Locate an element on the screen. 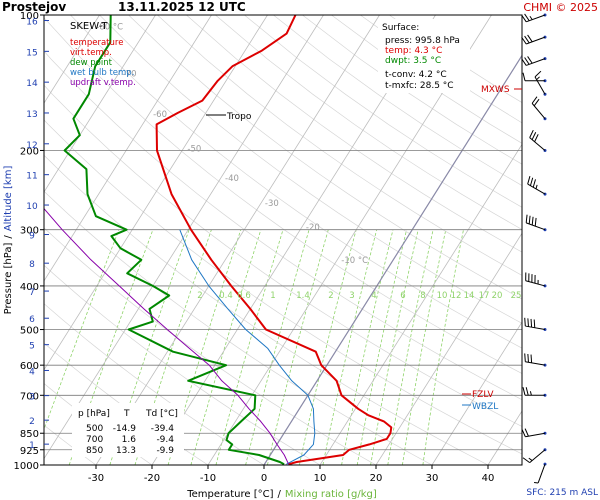 This screenshot has height=500, width=600. pressure-tick-label: 600 is located at coordinates (29, 366).